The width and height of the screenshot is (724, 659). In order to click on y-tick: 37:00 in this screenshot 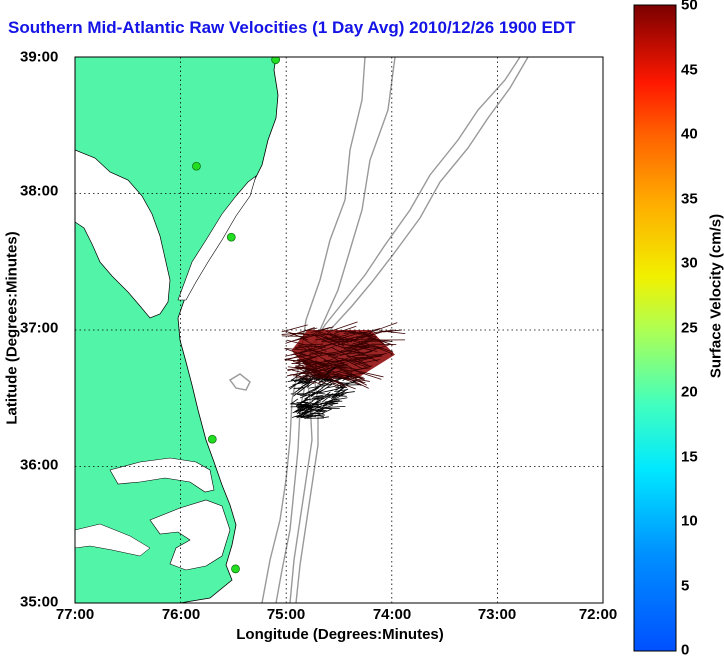, I will do `click(39, 328)`.